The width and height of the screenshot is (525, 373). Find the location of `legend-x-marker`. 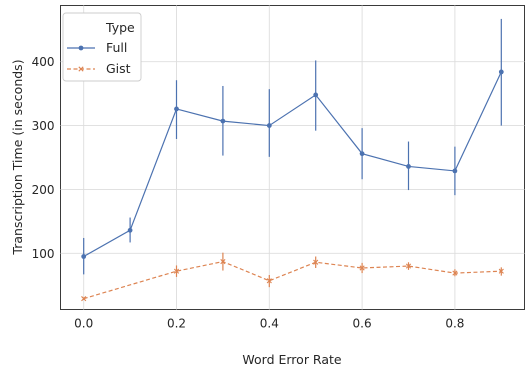

legend-x-marker is located at coordinates (81, 69).